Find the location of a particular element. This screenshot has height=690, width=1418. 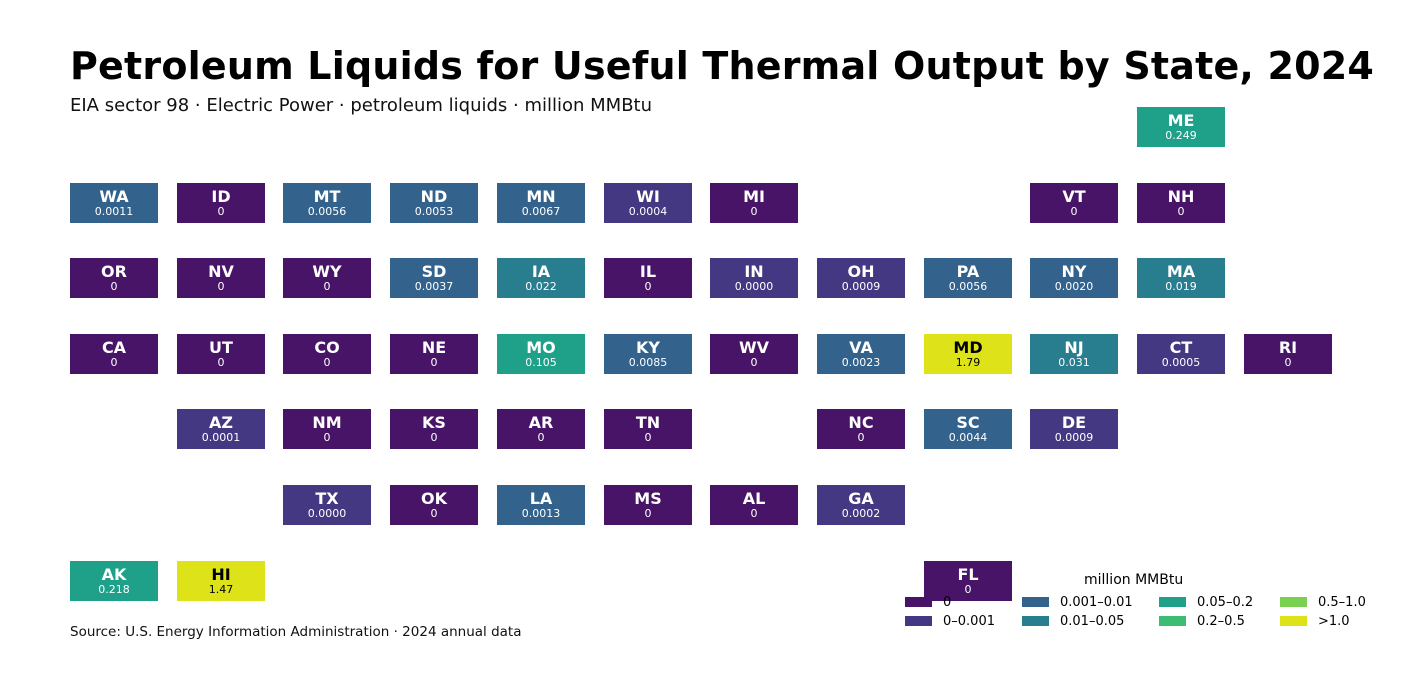

legend-item: 0 is located at coordinates (928, 602).